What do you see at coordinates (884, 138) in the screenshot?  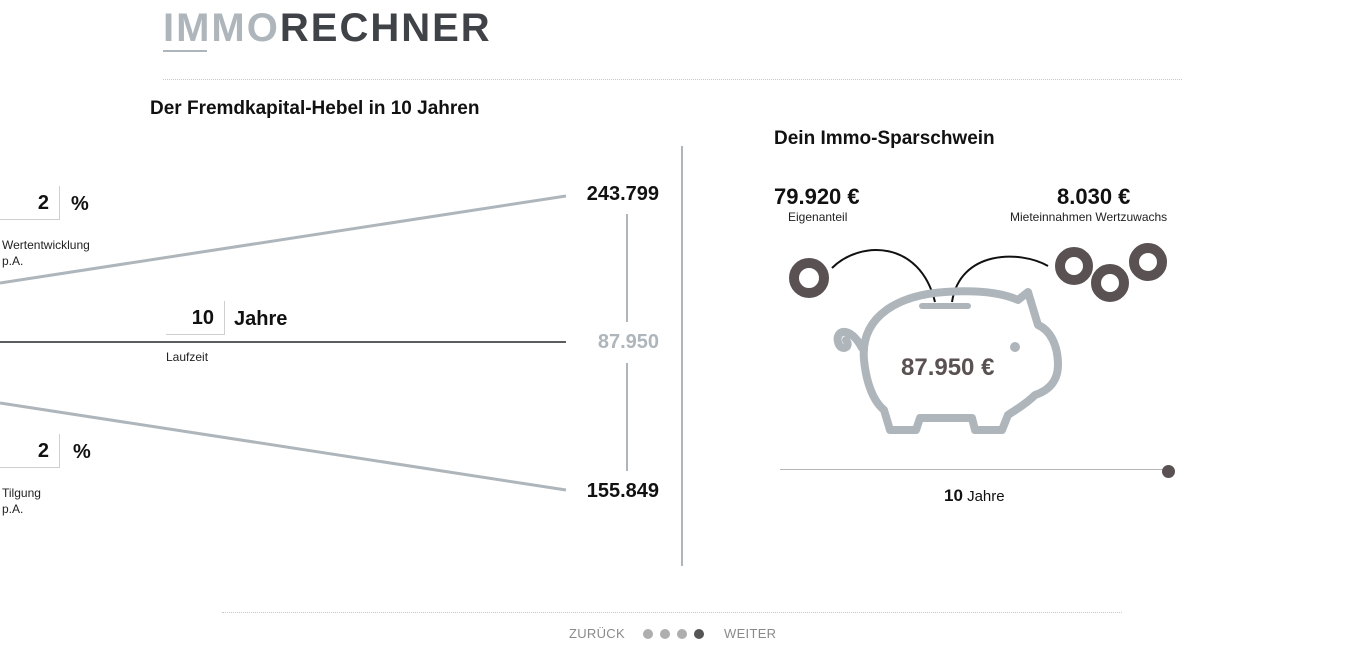 I see `piggybank-title: Dein Immo-Sparschwein` at bounding box center [884, 138].